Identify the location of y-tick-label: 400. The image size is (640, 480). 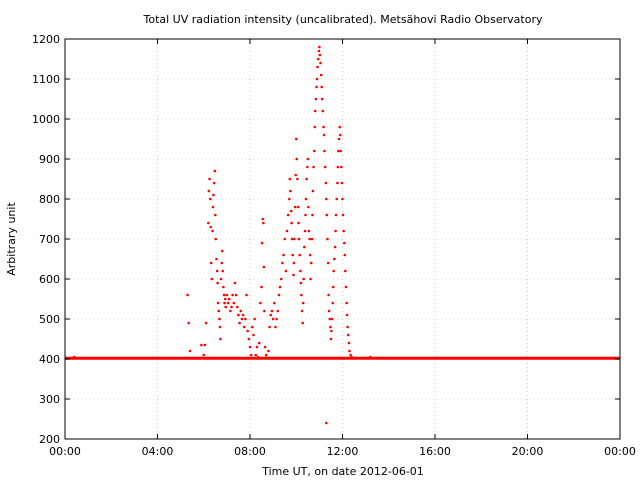
(49, 359).